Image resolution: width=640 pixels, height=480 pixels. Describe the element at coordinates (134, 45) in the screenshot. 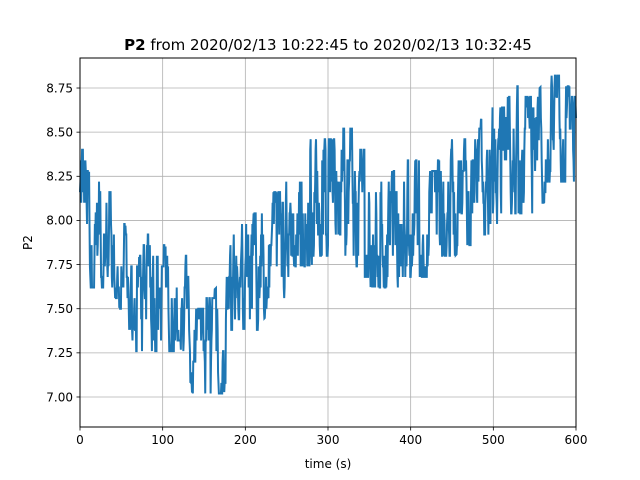

I see `chart-title-bold: P2` at that location.